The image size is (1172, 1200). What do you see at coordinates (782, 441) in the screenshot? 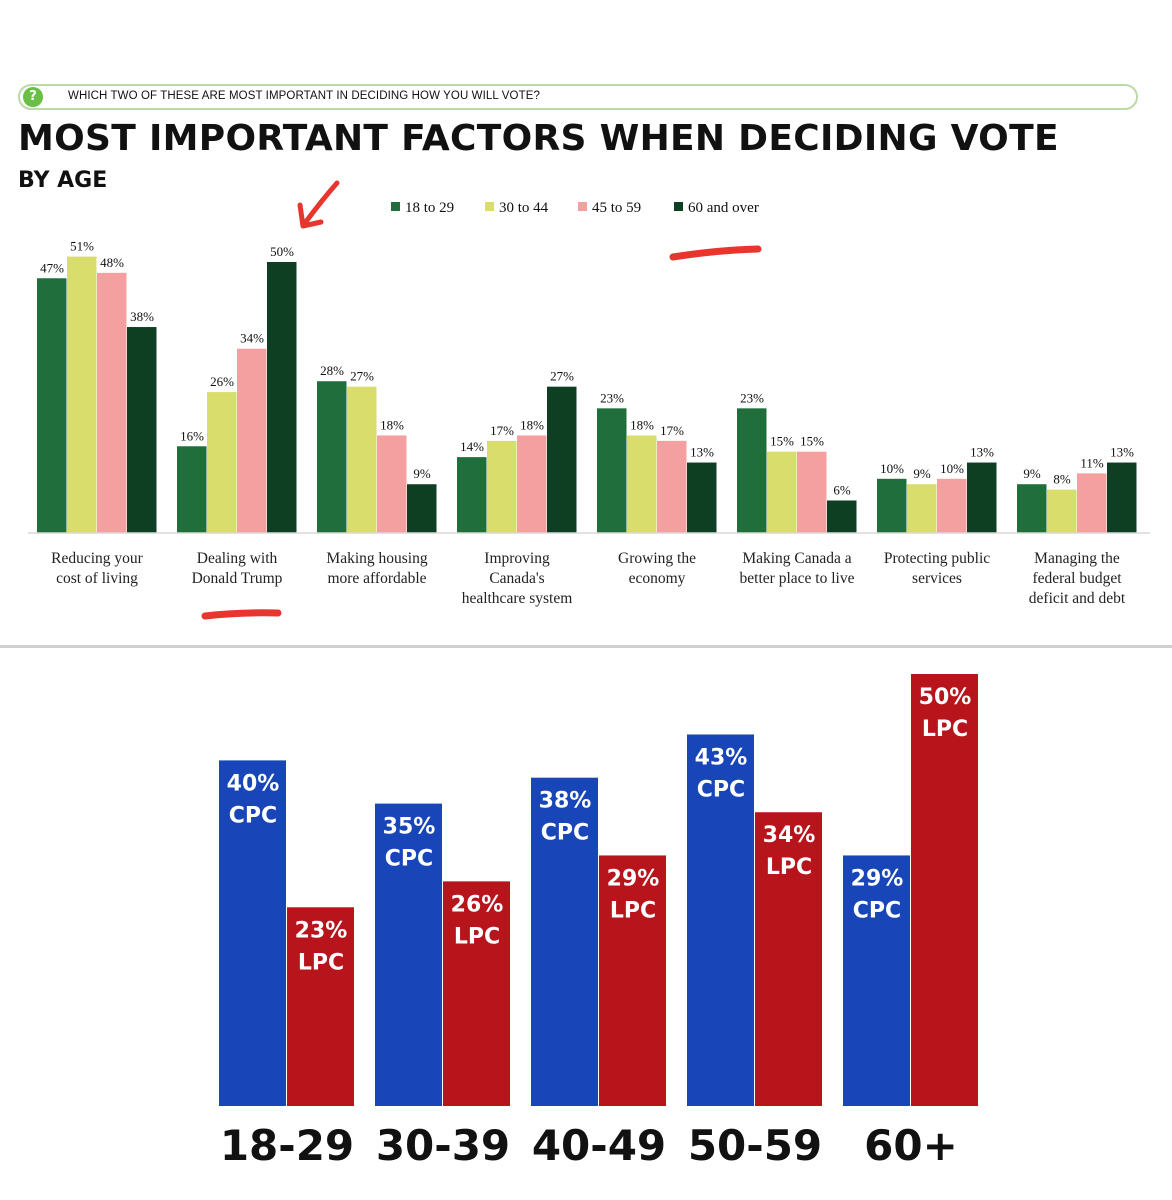
I see `top-value-label-5-1: 15%` at bounding box center [782, 441].